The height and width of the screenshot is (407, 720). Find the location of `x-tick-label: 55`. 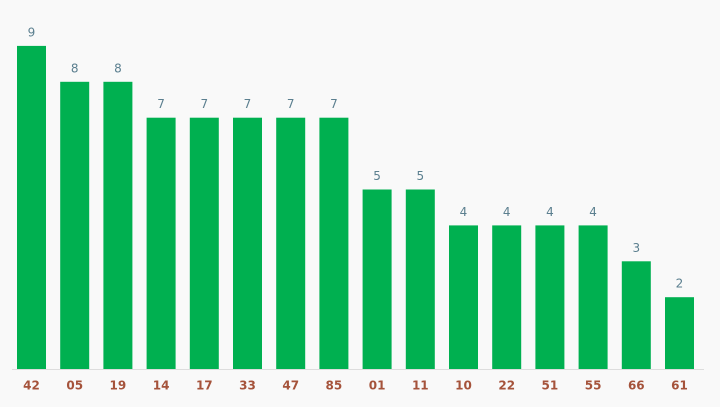

x-tick-label: 55 is located at coordinates (593, 386).